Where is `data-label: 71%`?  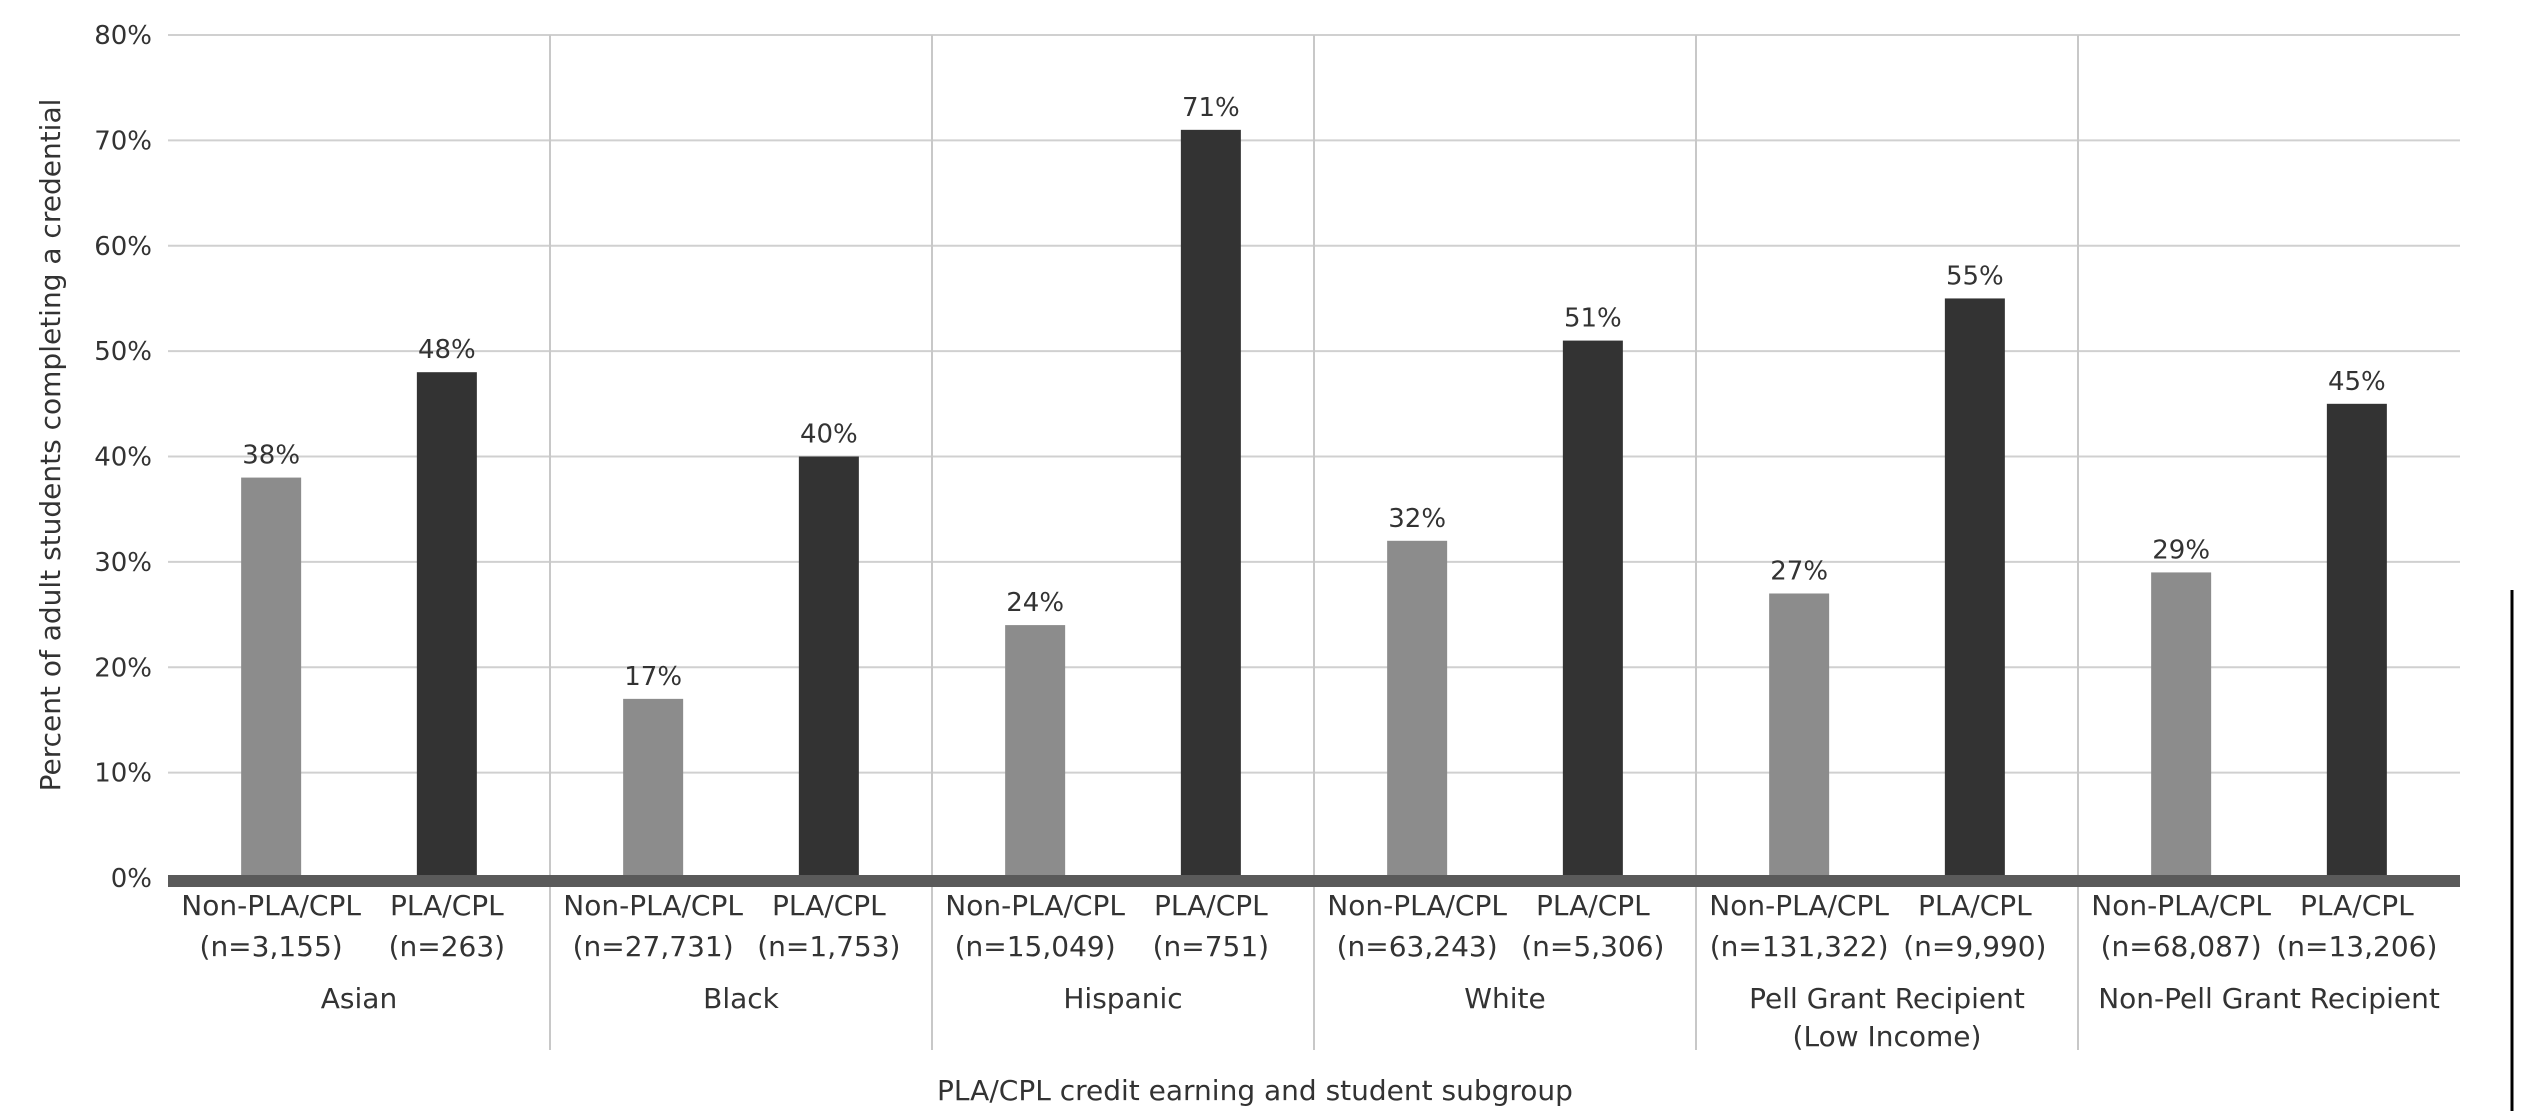 data-label: 71% is located at coordinates (1211, 108).